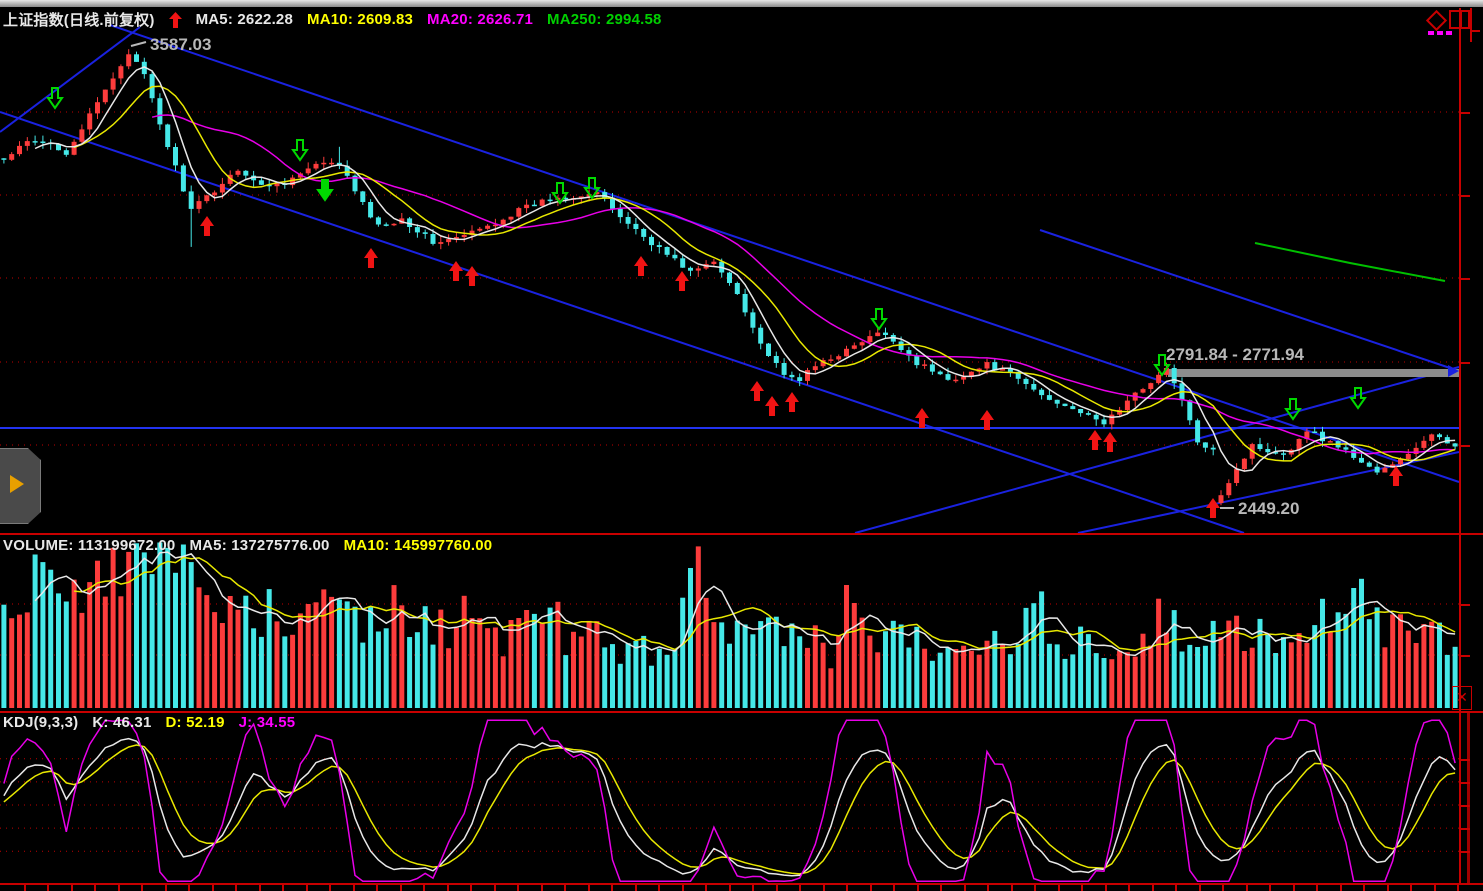 Image resolution: width=1483 pixels, height=891 pixels. Describe the element at coordinates (195, 722) in the screenshot. I see `kdj-d-value: D: 52.19` at that location.